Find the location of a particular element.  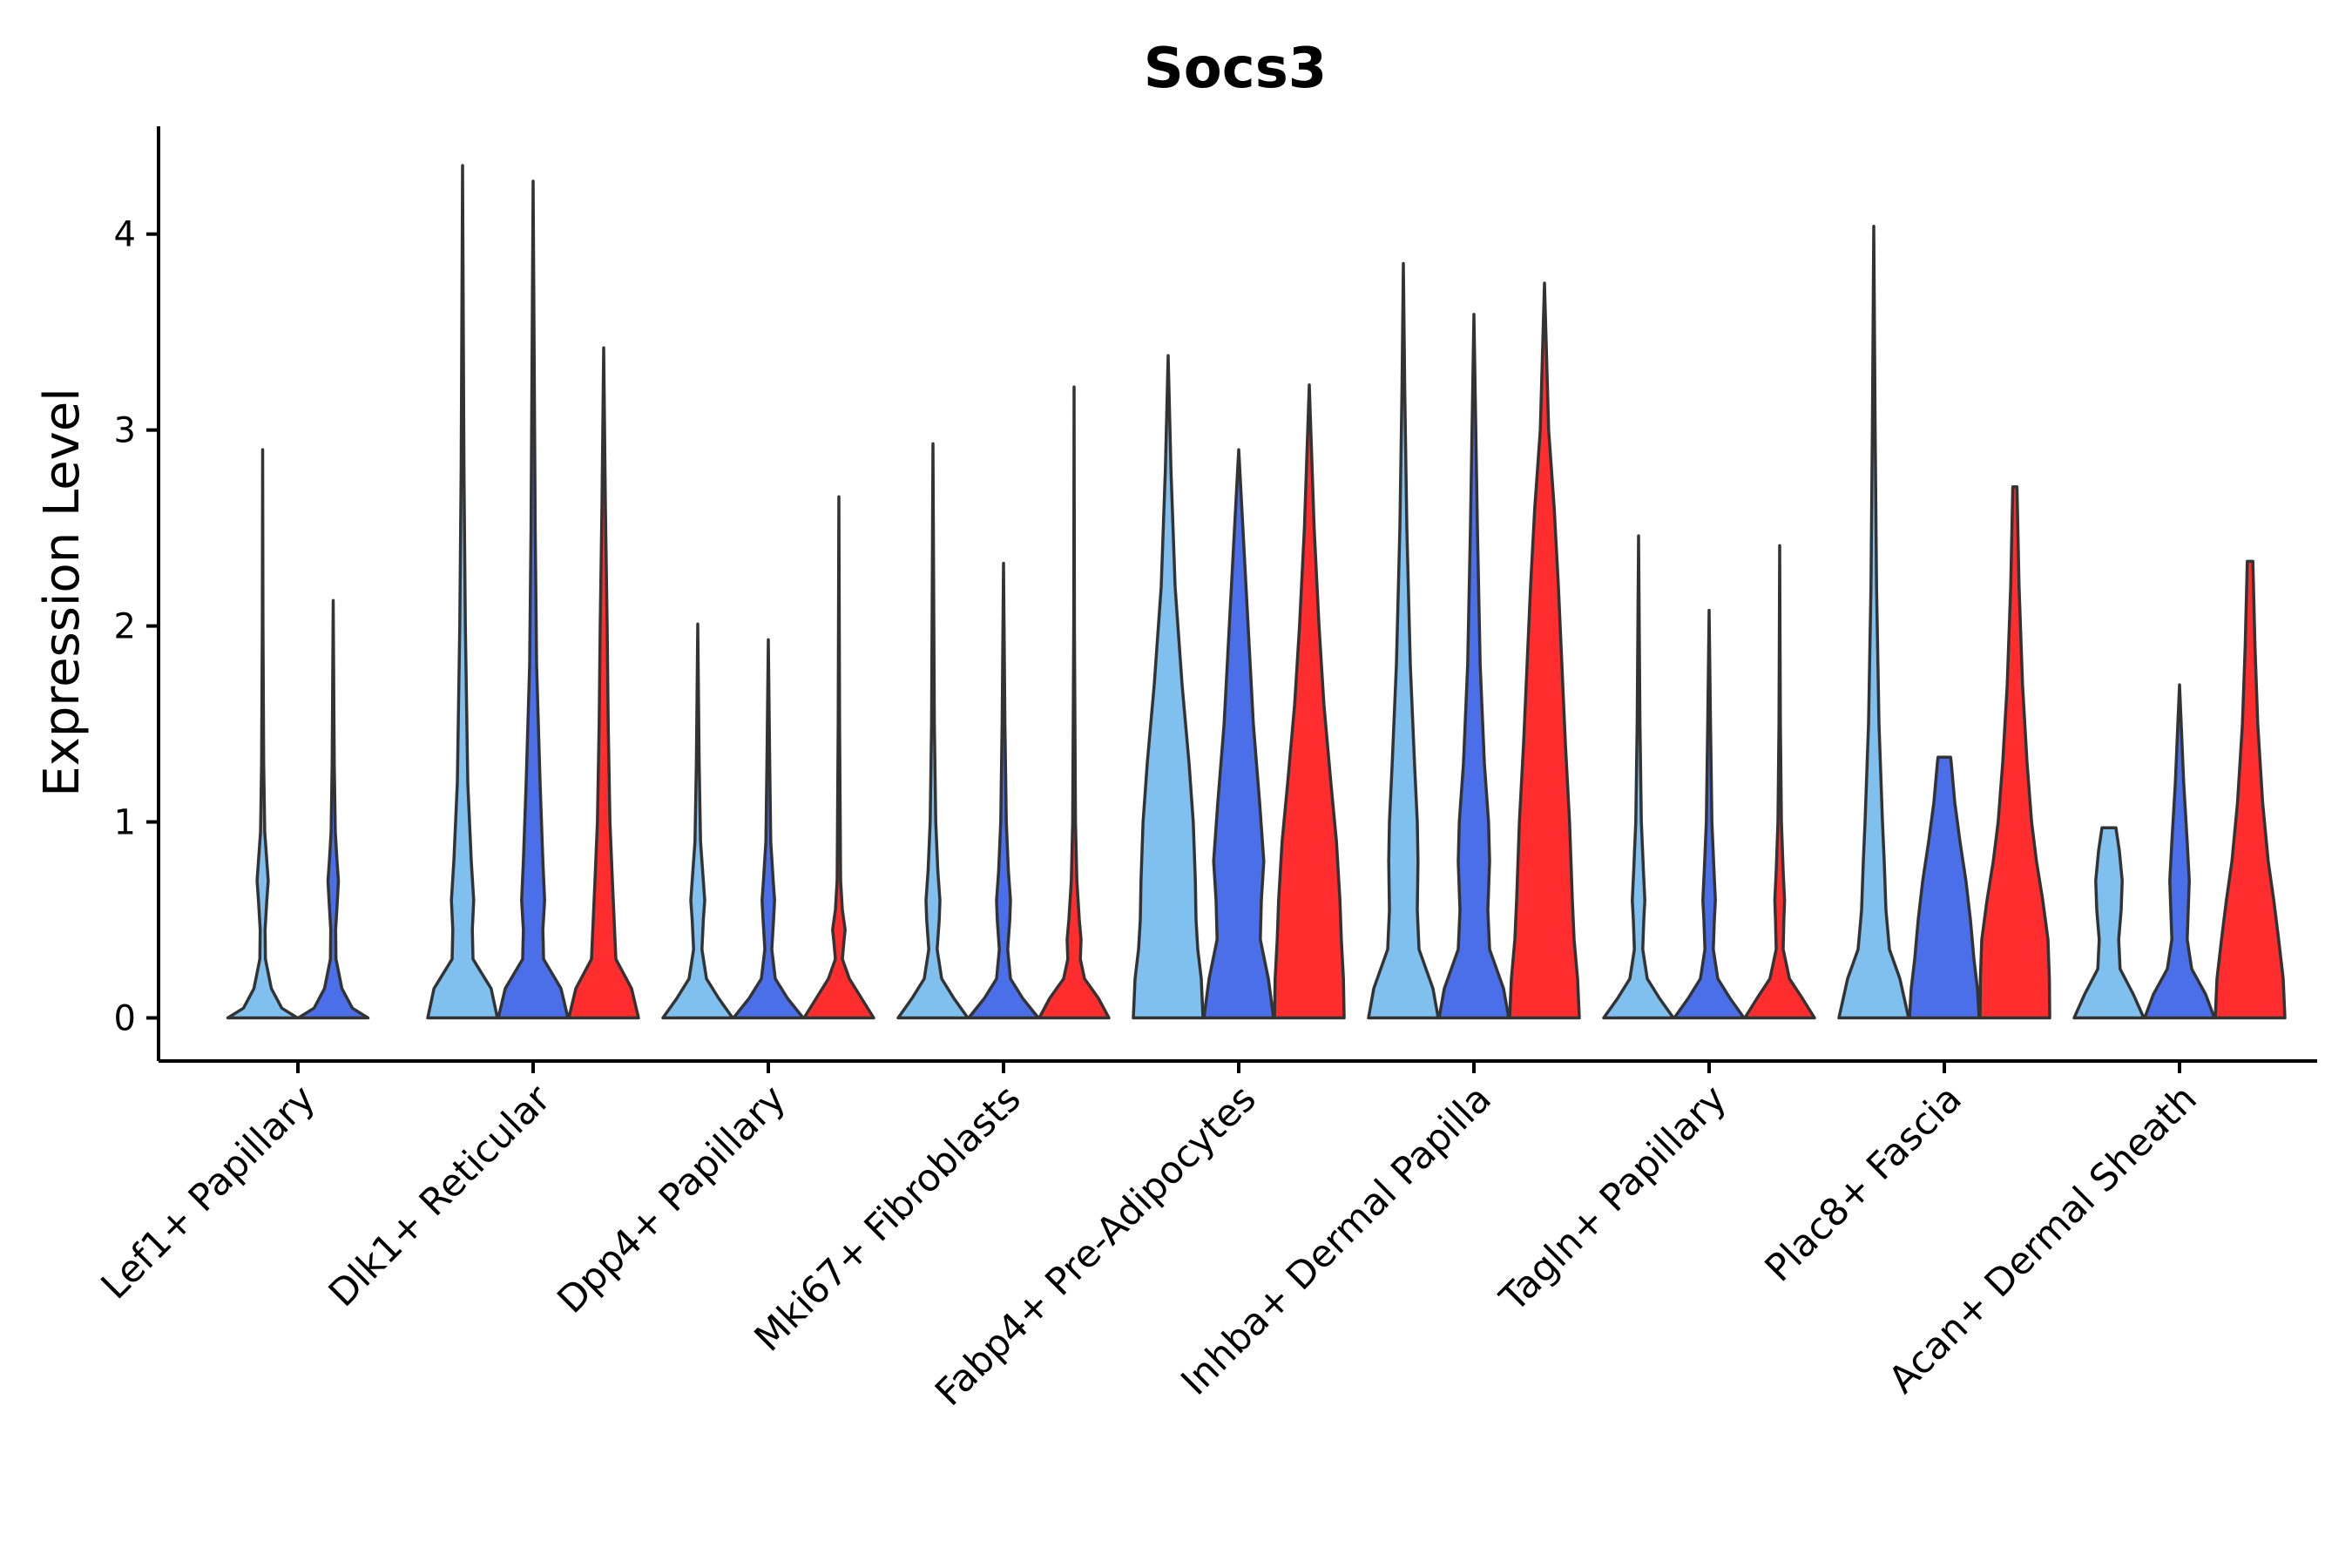

y-ticks-layer: 0 1 2 3 4 is located at coordinates (136, 627).